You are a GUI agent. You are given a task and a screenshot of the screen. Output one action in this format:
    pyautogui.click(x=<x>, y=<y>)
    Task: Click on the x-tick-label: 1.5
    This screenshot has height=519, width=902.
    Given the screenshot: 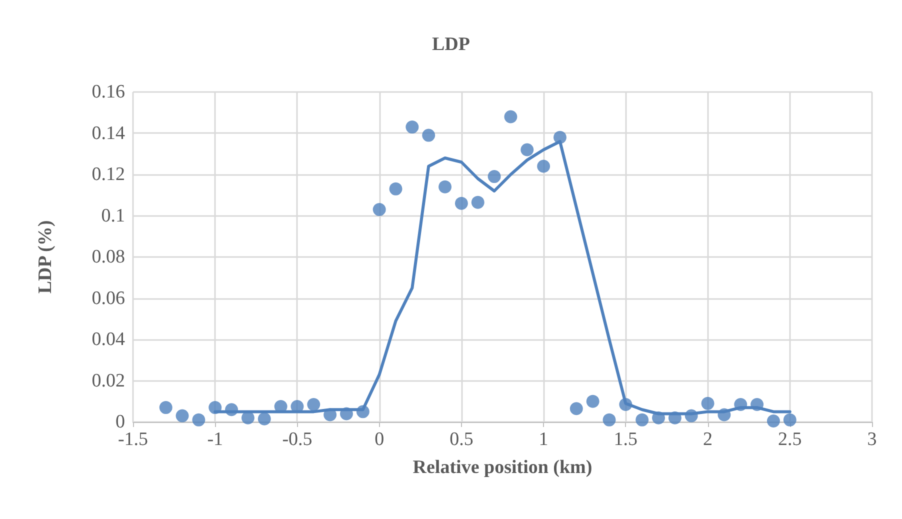 What is the action you would take?
    pyautogui.click(x=626, y=439)
    